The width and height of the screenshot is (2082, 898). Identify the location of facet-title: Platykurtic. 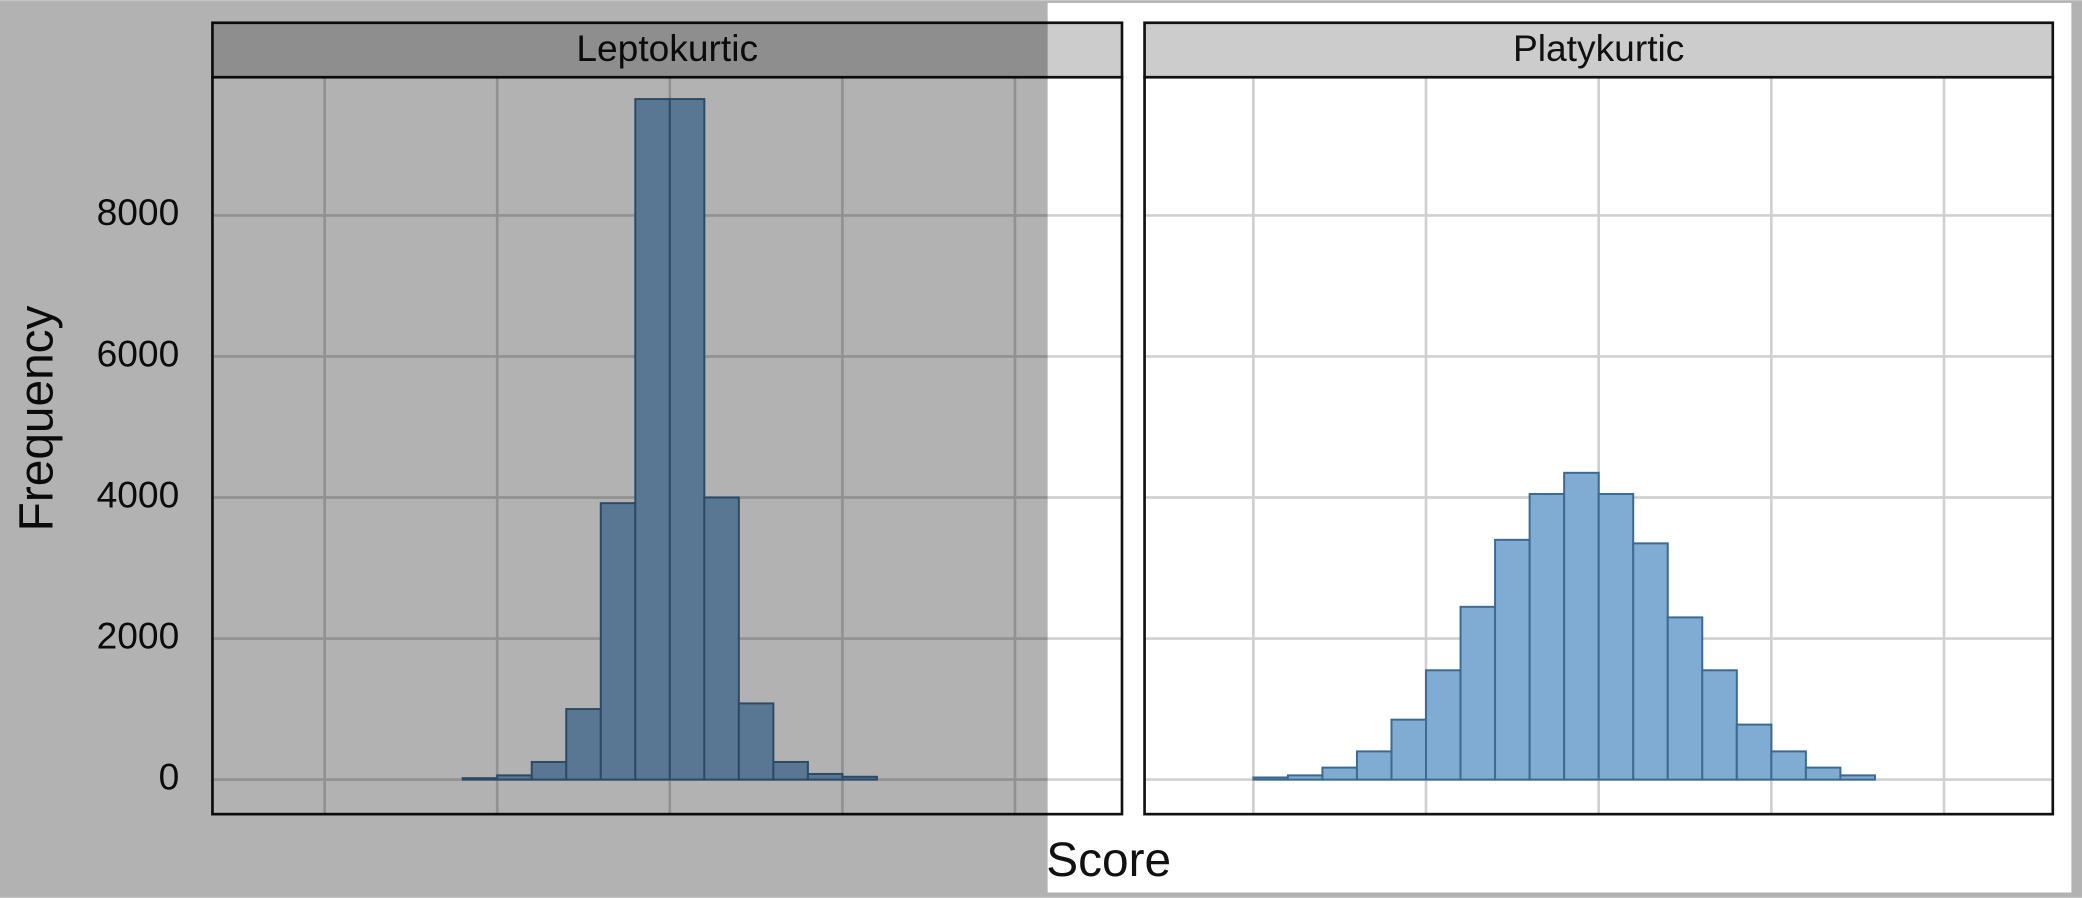
(1598, 48).